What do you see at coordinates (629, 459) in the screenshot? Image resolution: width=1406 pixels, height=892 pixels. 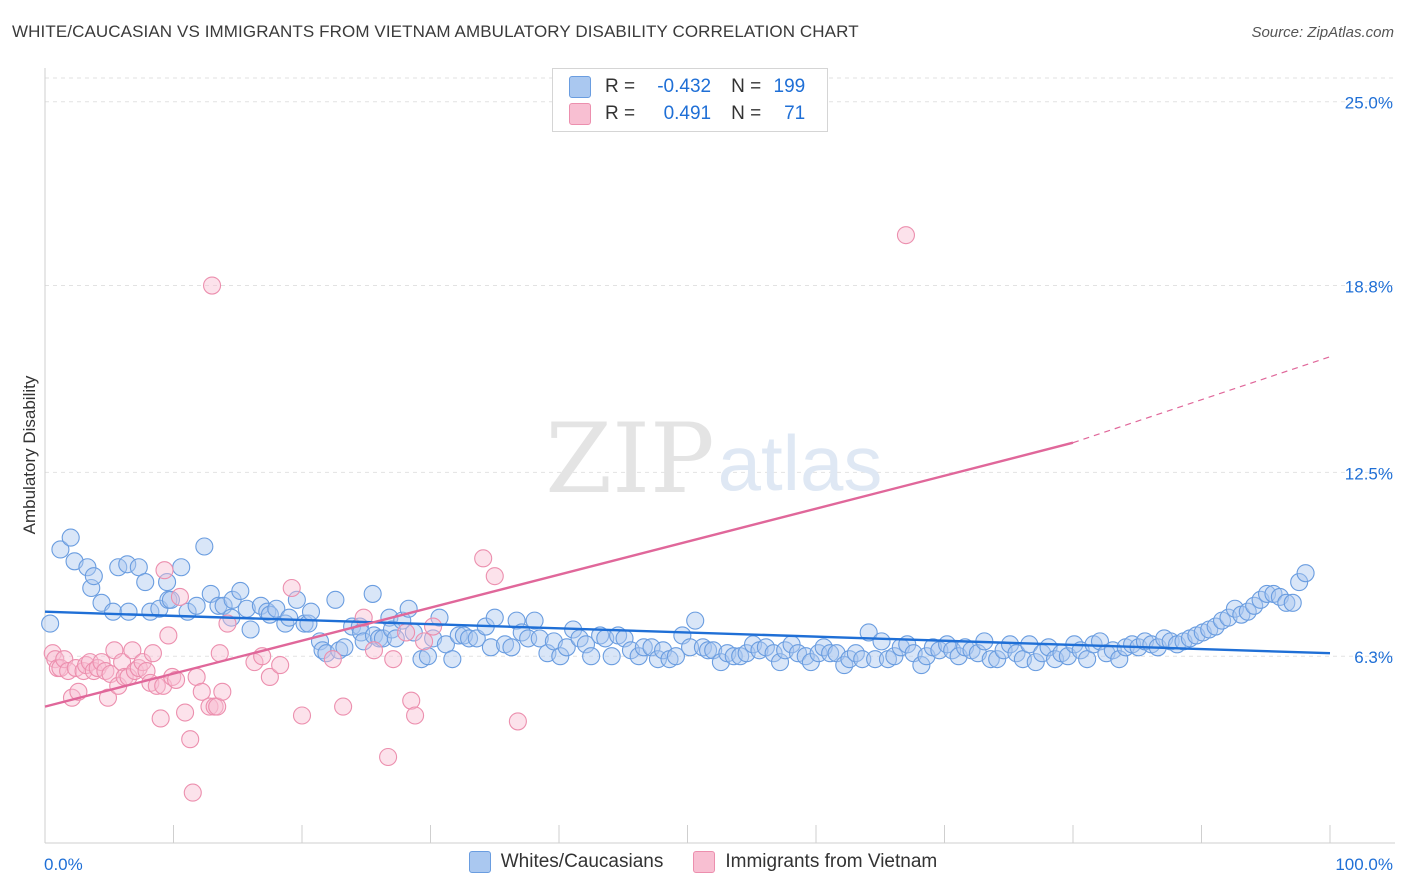 I see `watermark-zip: ZIP` at bounding box center [629, 459].